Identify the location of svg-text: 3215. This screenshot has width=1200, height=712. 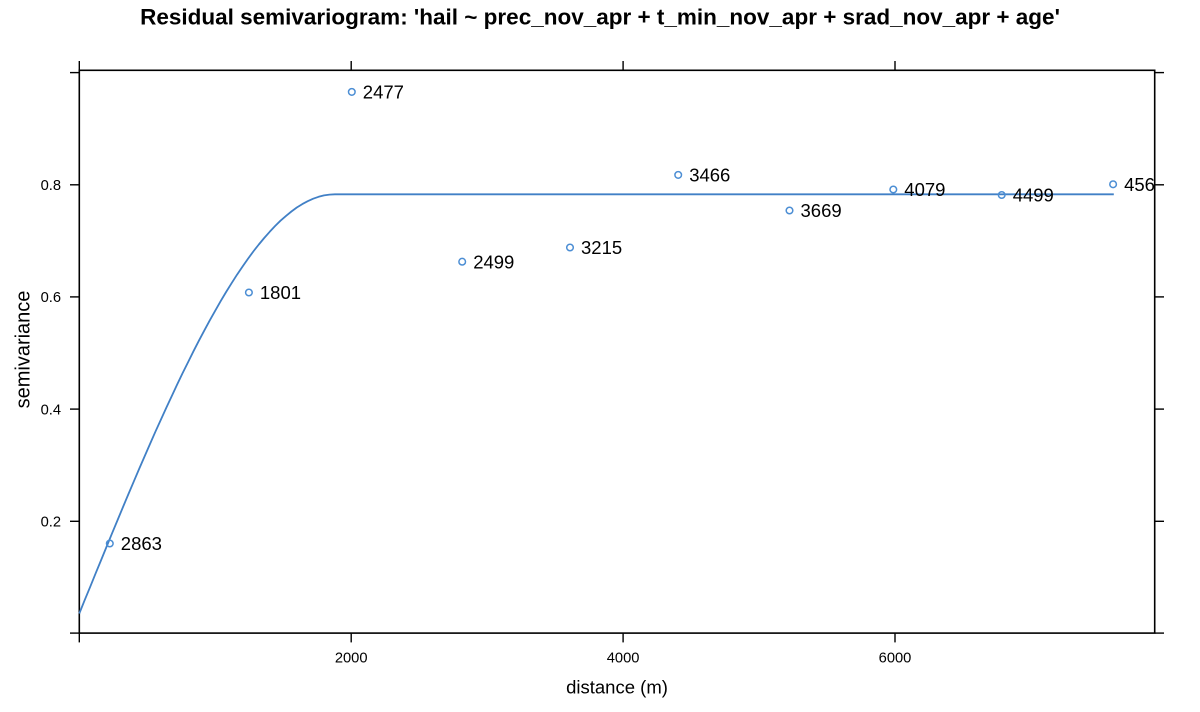
(601, 247).